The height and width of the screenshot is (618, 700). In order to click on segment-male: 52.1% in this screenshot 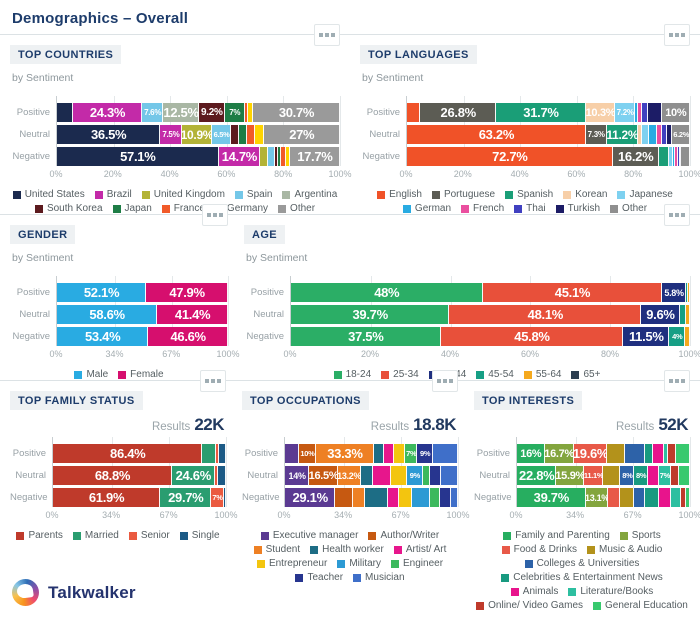, I will do `click(102, 292)`.